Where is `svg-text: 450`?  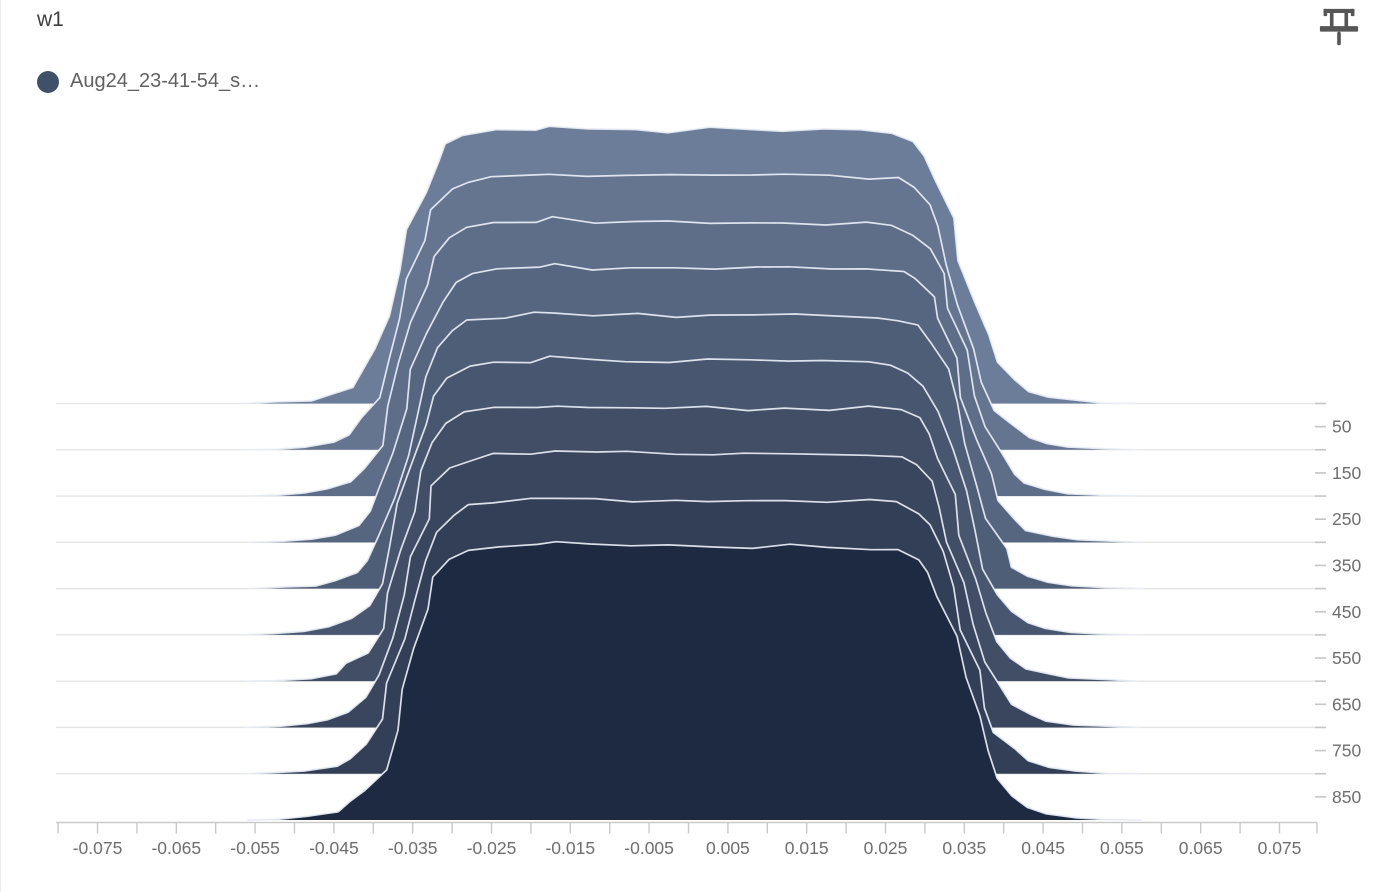
svg-text: 450 is located at coordinates (1346, 612).